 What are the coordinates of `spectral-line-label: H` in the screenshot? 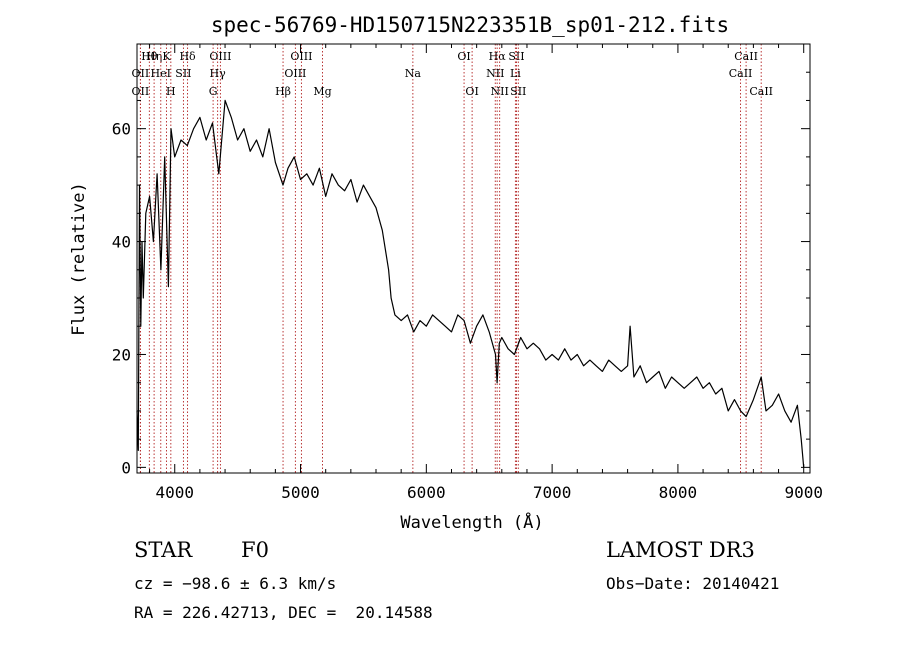 It's located at (171, 91).